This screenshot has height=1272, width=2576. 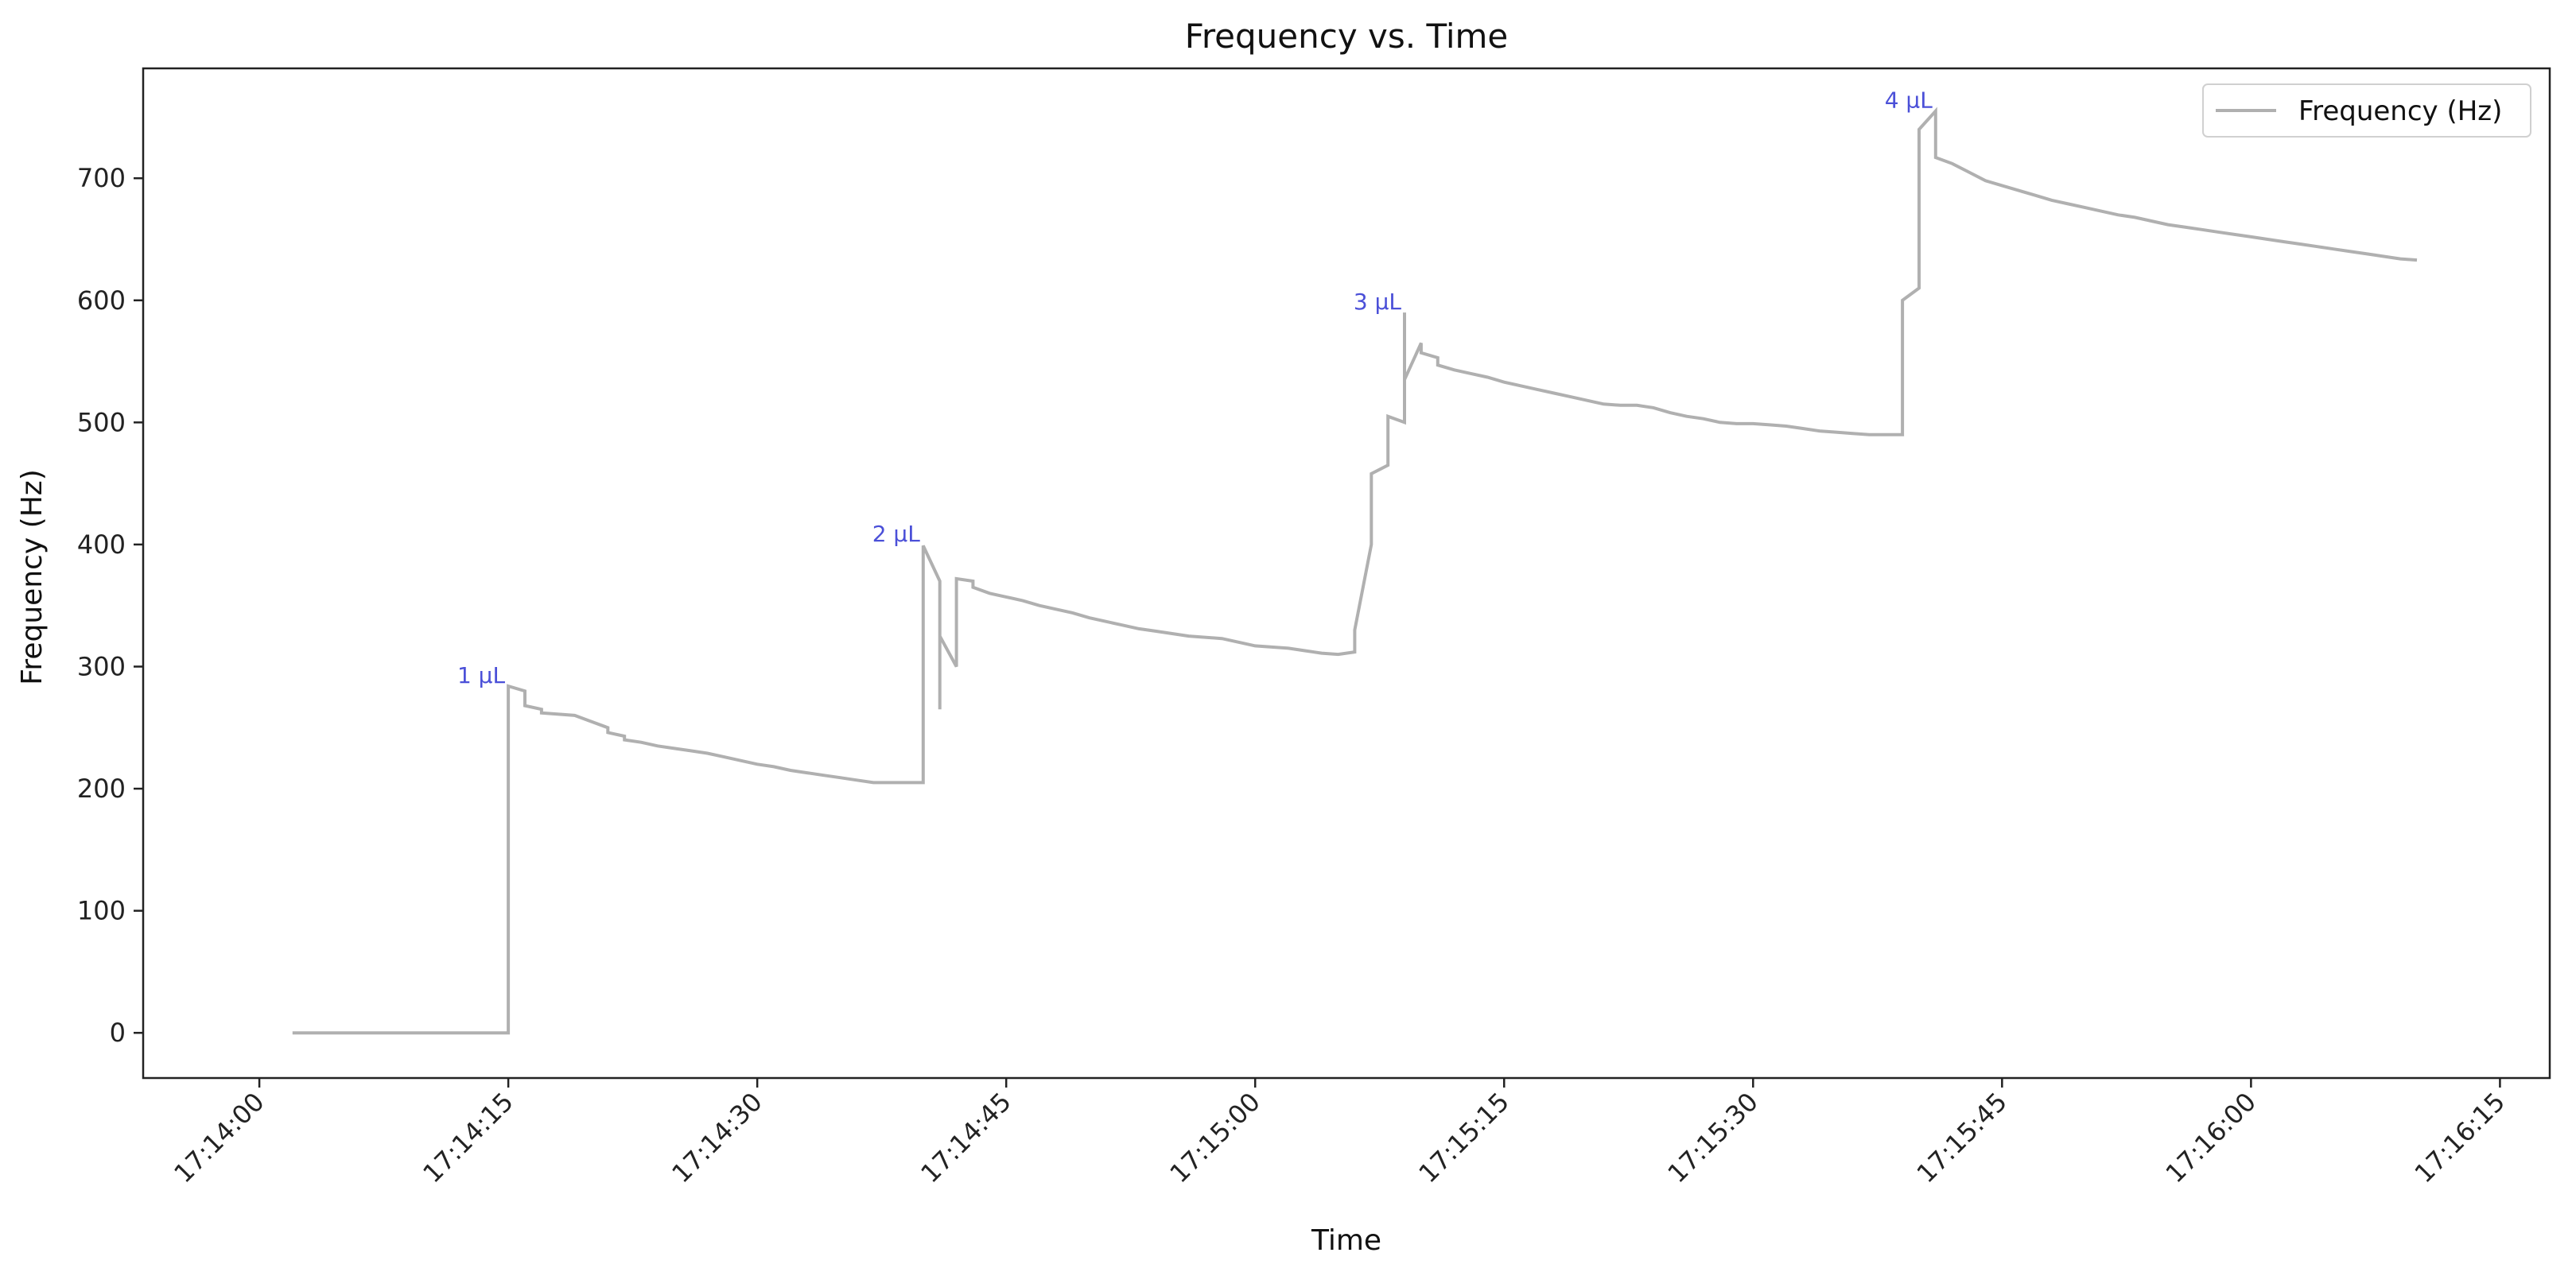 I want to click on volume-annotation: 2 μL, so click(x=896, y=534).